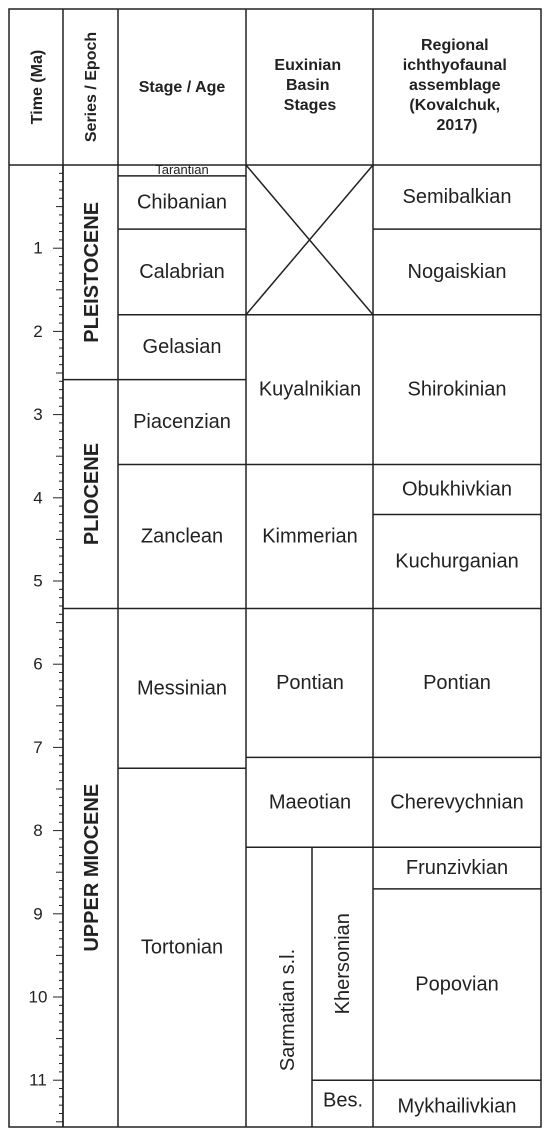 This screenshot has height=1136, width=550. I want to click on epoch-label: UPPER MIOCENE, so click(92, 868).